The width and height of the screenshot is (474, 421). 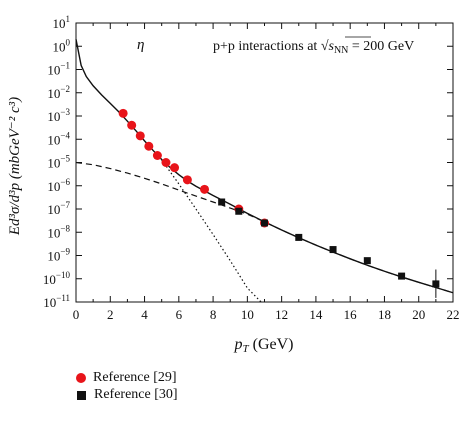 I want to click on annotation-value: = 200 GeV, so click(x=381, y=46).